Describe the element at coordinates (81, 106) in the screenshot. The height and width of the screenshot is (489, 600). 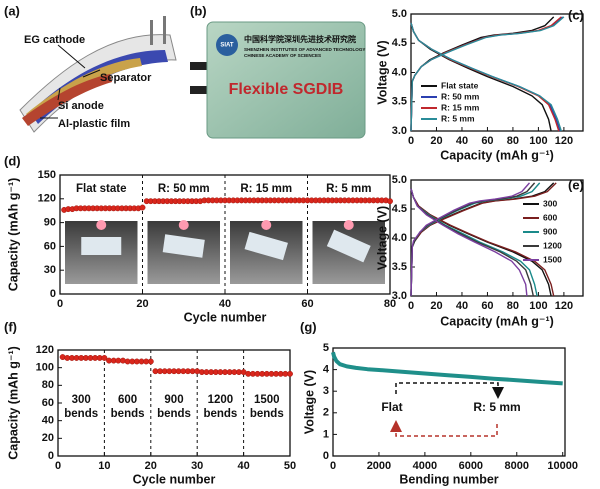
I see `part-label: Si anode` at that location.